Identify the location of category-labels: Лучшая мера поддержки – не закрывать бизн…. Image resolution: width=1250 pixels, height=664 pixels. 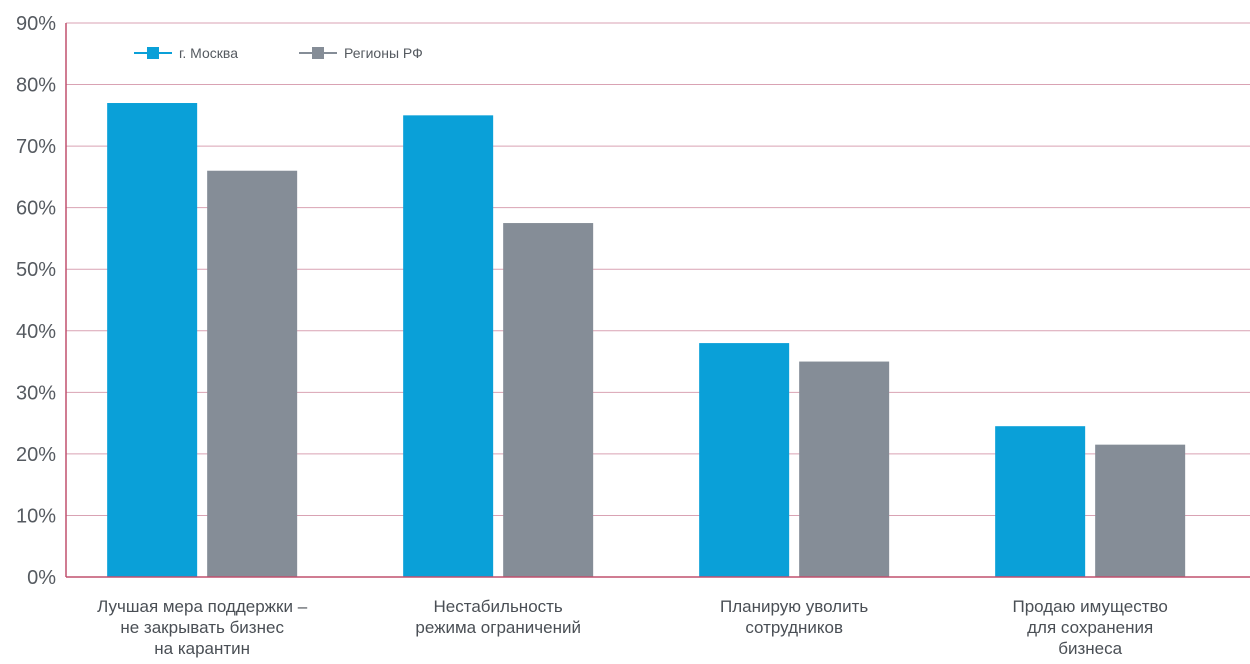
(632, 627).